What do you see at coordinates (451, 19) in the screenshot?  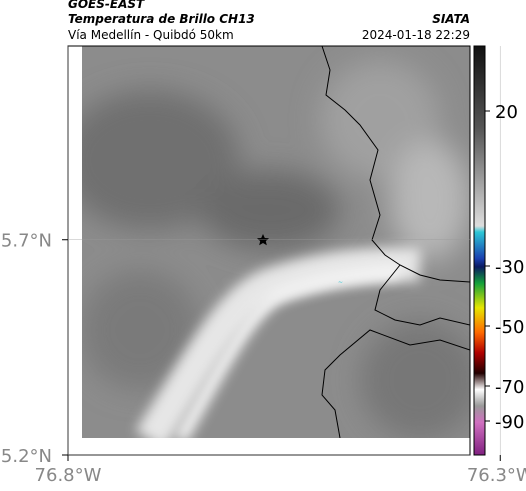 I see `agency: SIATA` at bounding box center [451, 19].